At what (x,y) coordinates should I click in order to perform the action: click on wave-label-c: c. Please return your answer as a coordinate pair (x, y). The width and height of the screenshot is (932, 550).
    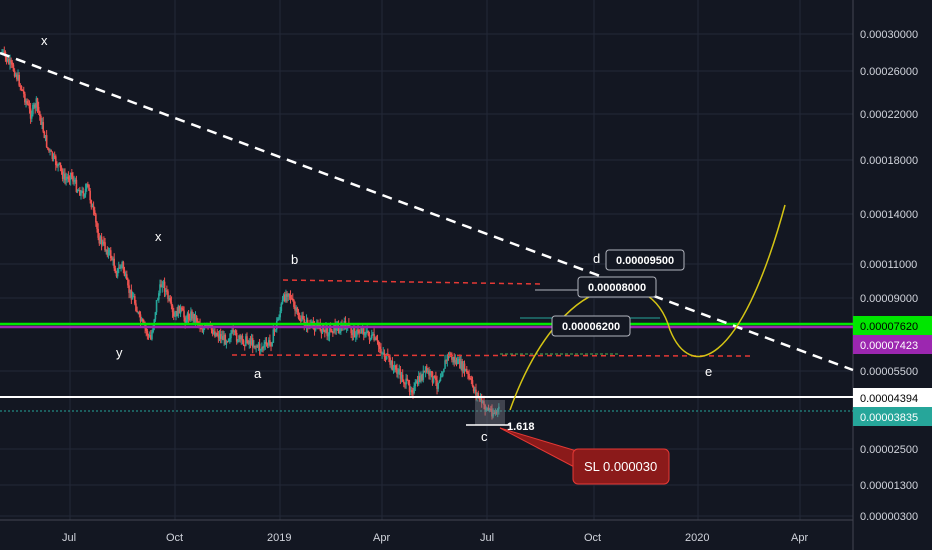
    Looking at the image, I should click on (484, 436).